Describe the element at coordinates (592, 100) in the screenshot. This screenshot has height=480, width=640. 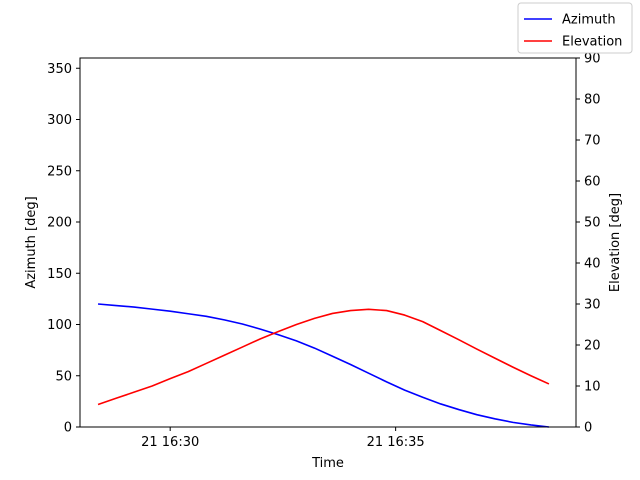
I see `right-tick-label: 80` at that location.